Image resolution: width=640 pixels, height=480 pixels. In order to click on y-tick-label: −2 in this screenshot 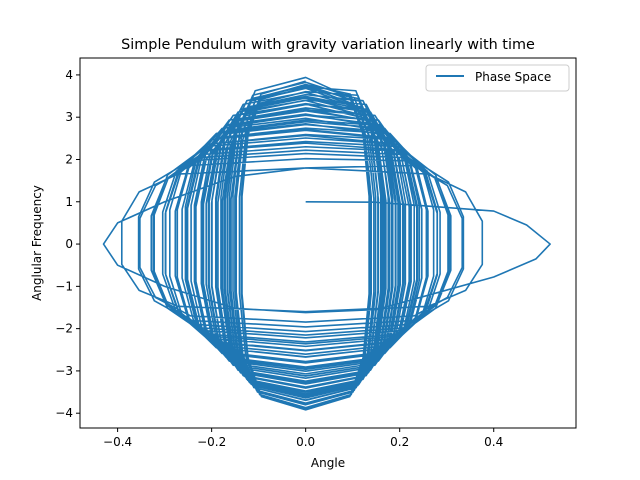, I will do `click(64, 329)`.